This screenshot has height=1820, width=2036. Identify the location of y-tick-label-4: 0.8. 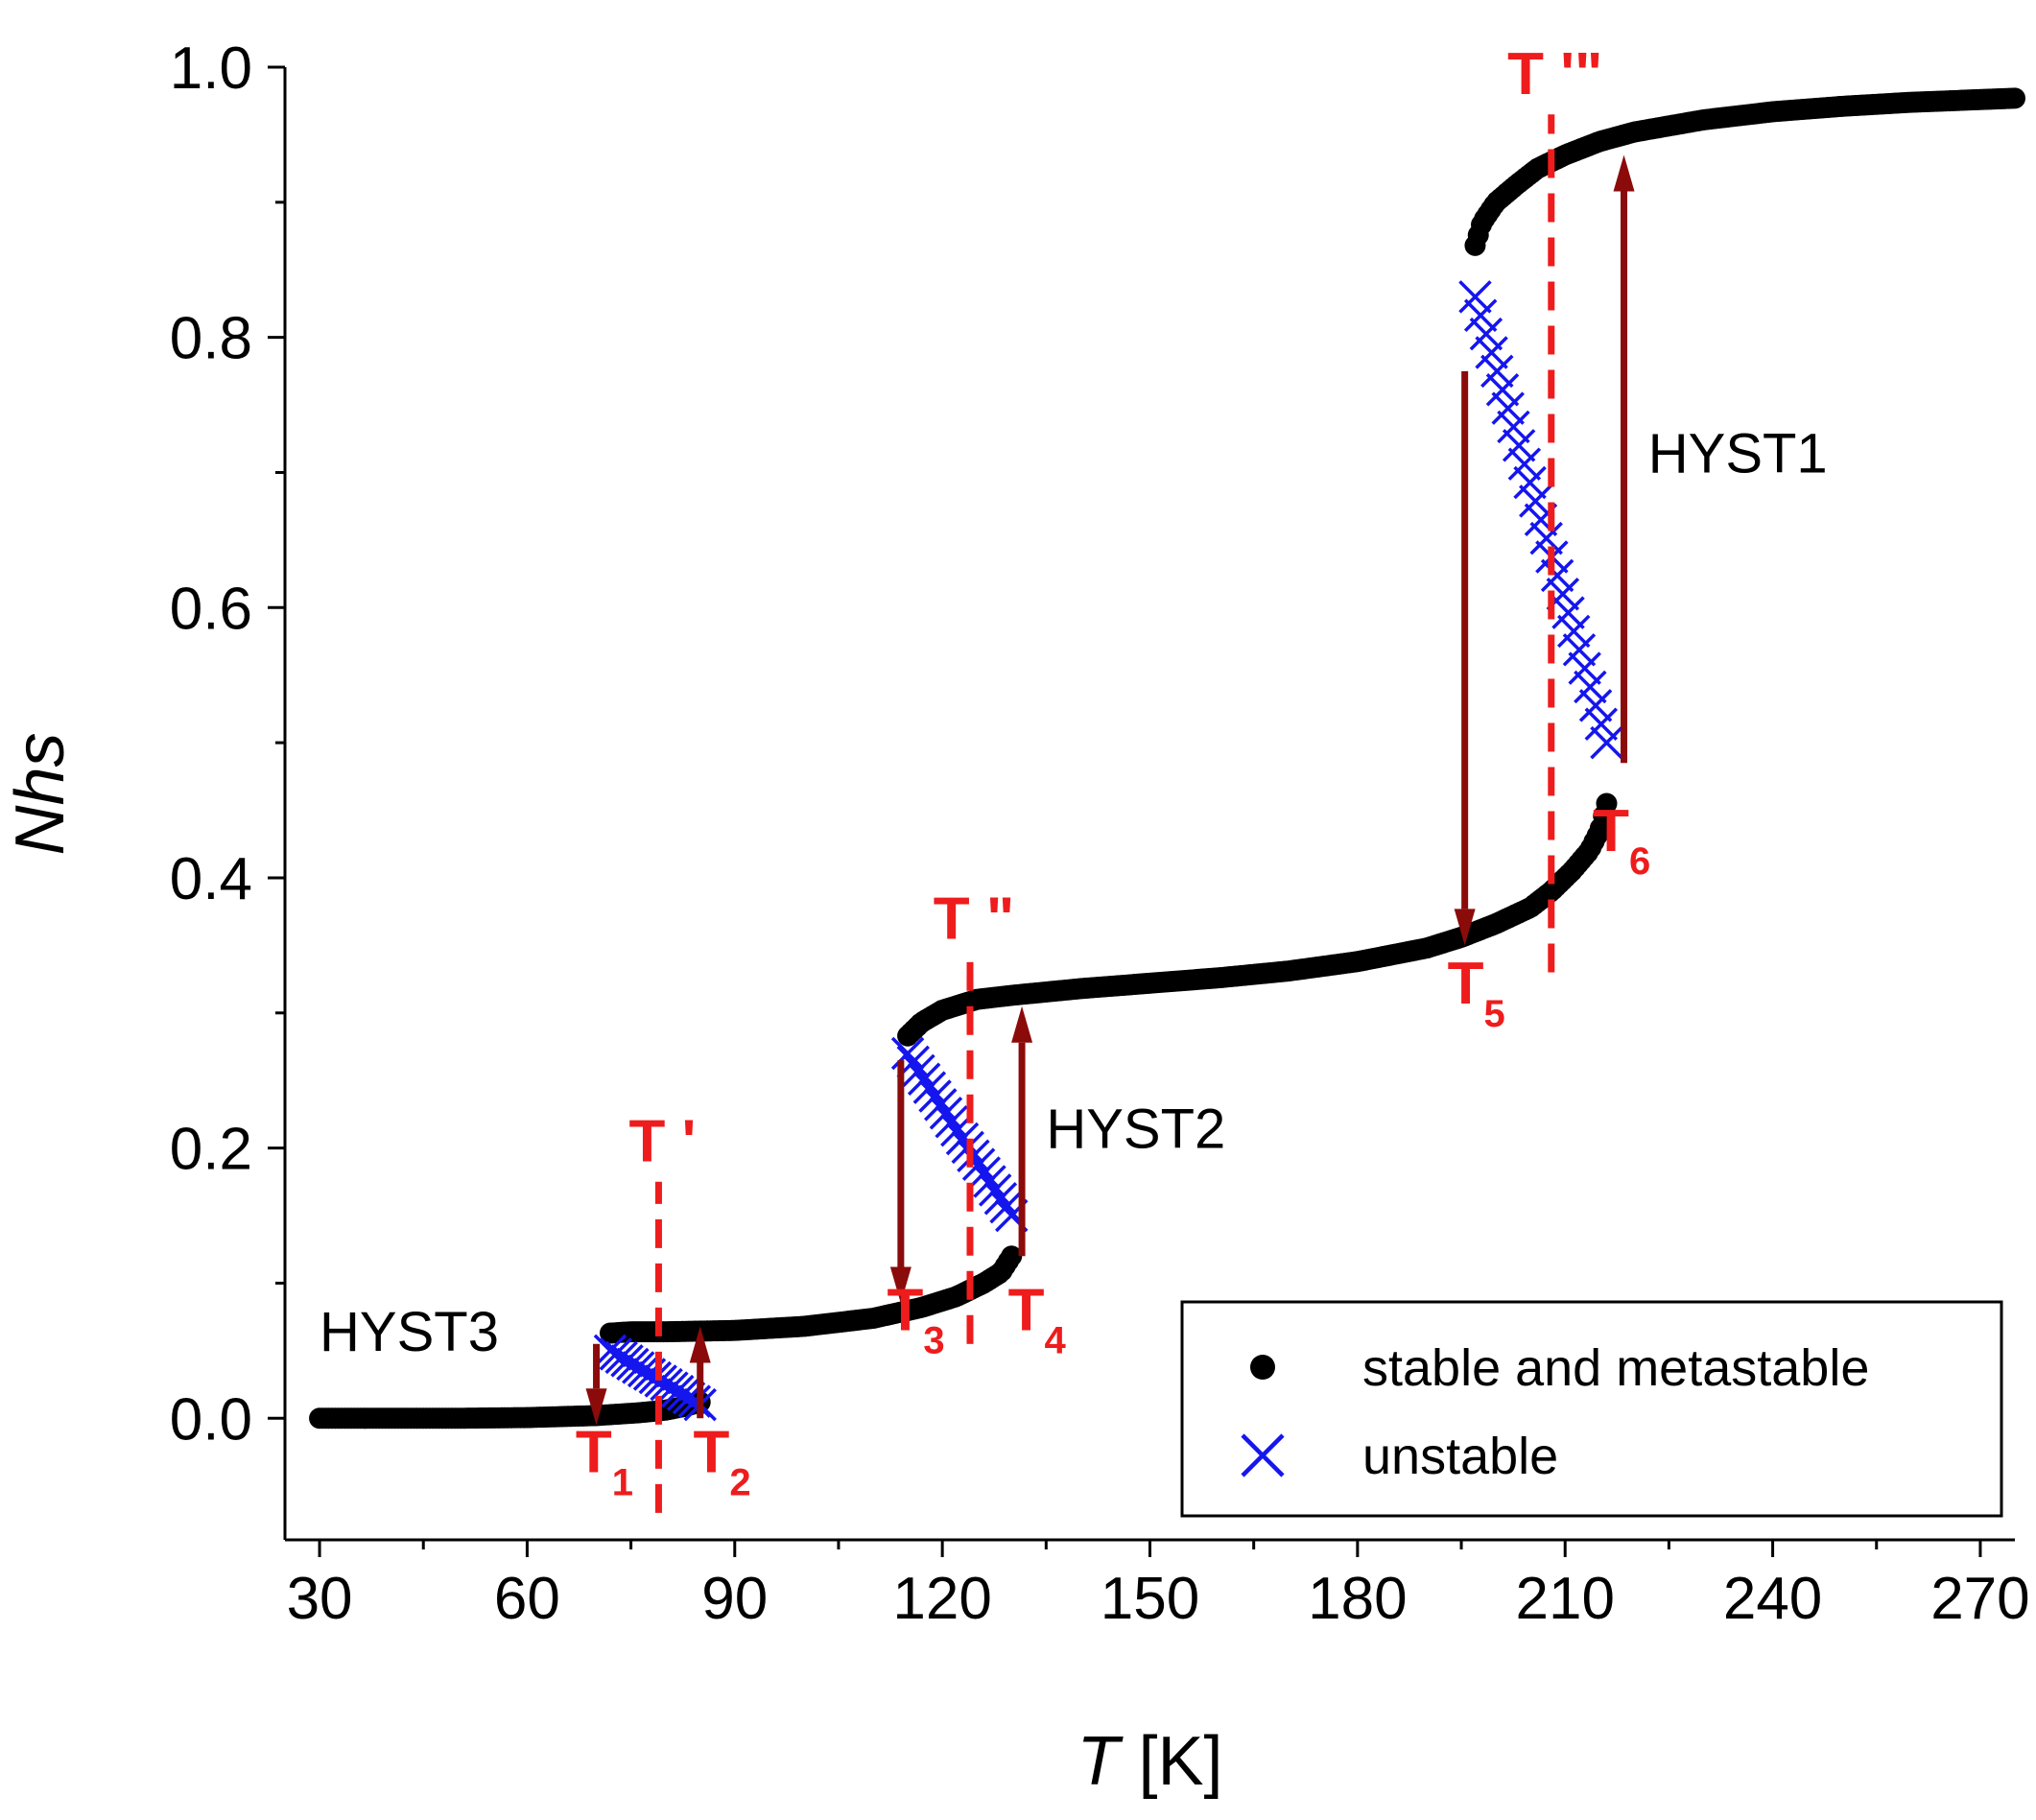
(211, 339).